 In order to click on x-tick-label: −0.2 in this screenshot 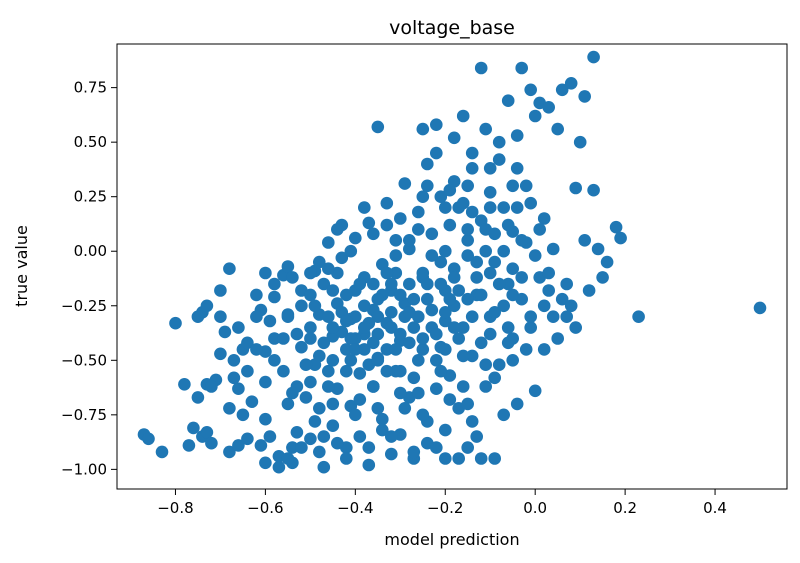, I will do `click(445, 508)`.